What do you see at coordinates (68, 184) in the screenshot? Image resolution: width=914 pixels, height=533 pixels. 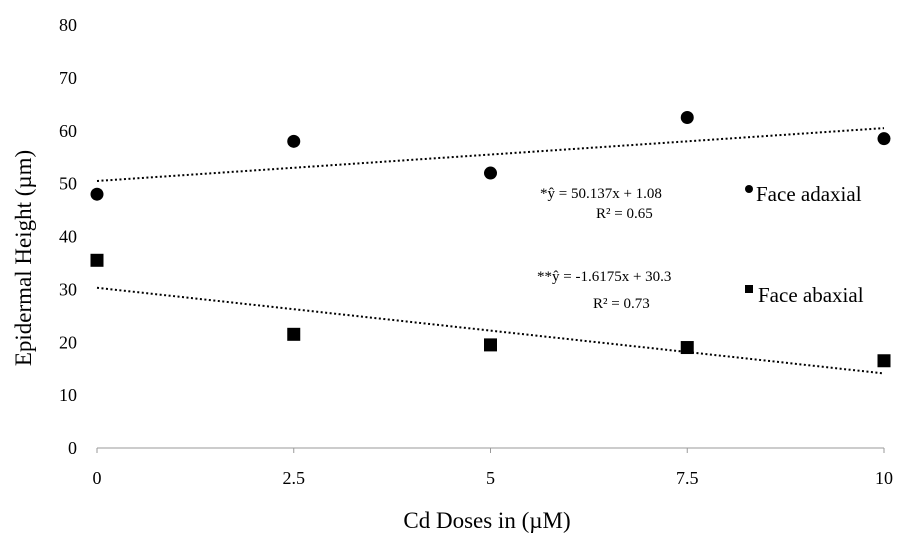 I see `y-tick-label: 50` at bounding box center [68, 184].